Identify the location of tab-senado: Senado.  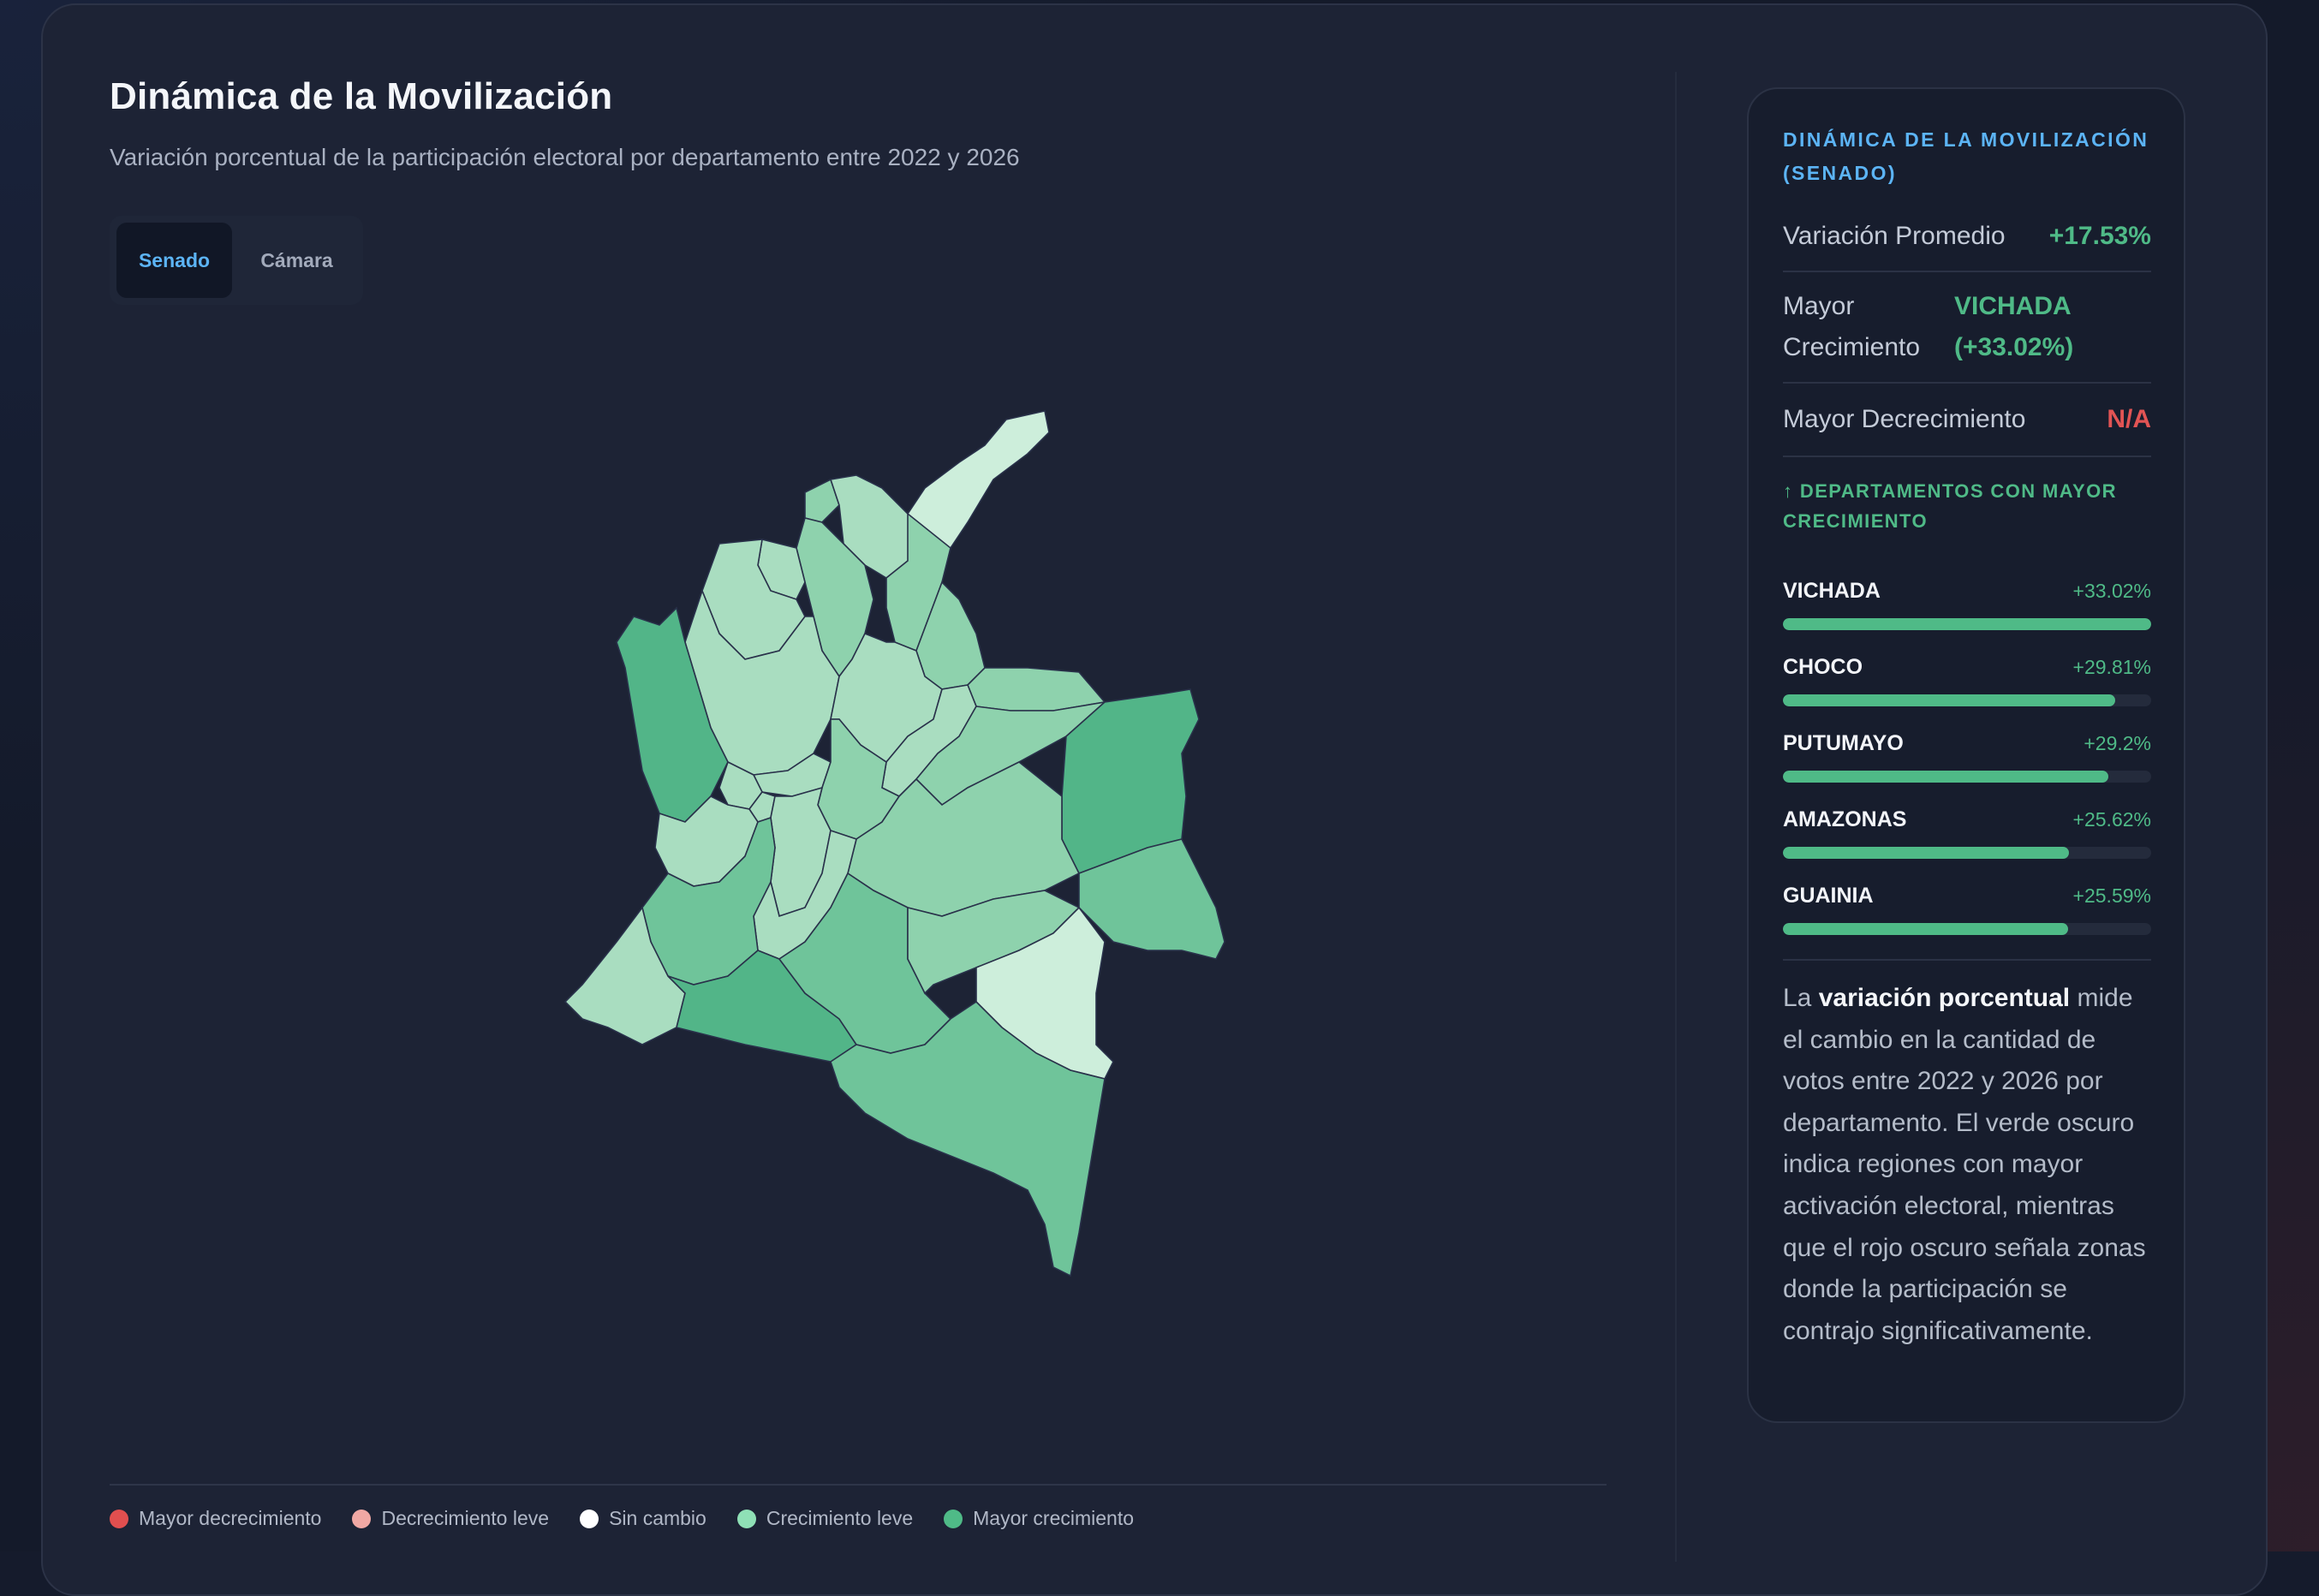
(174, 260).